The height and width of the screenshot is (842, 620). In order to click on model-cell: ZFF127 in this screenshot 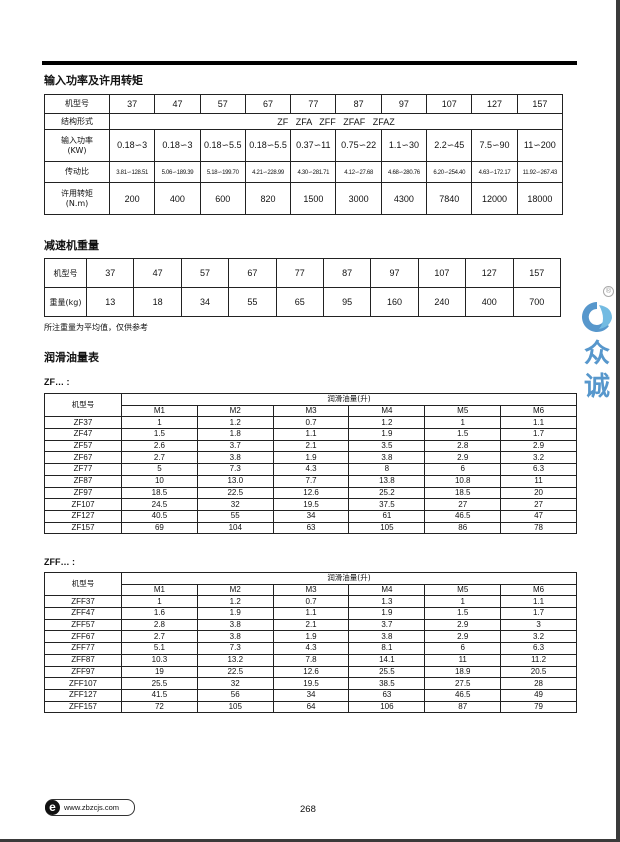, I will do `click(83, 695)`.